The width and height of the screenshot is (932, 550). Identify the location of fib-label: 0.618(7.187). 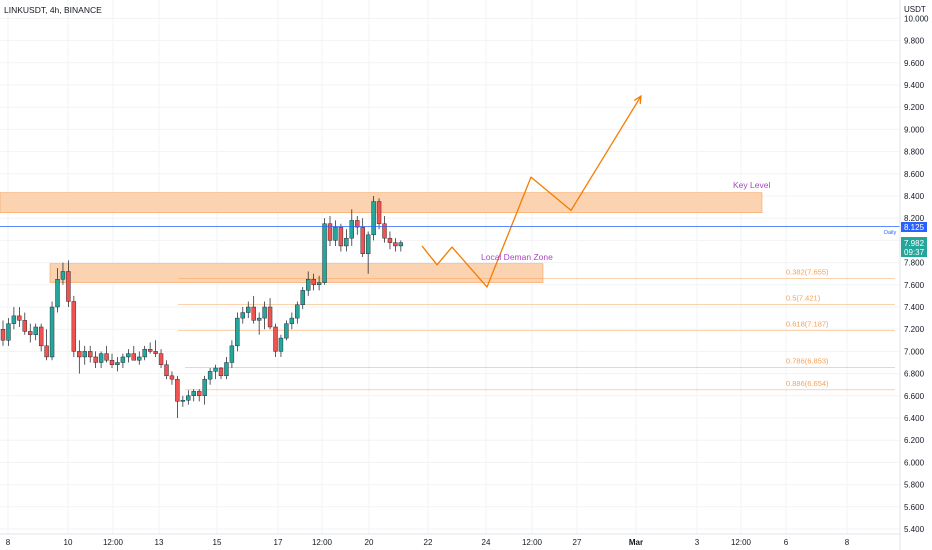
(807, 324).